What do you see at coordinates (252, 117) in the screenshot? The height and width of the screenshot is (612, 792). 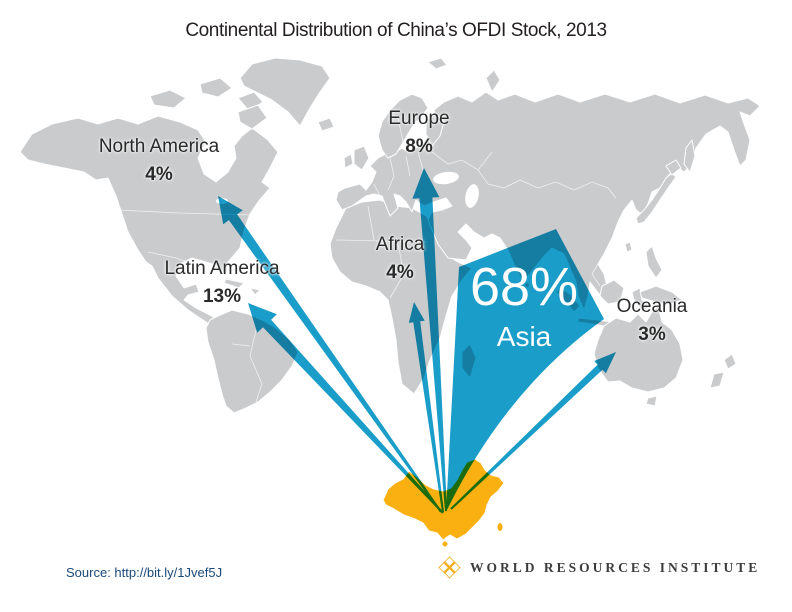 I see `baffin-island` at bounding box center [252, 117].